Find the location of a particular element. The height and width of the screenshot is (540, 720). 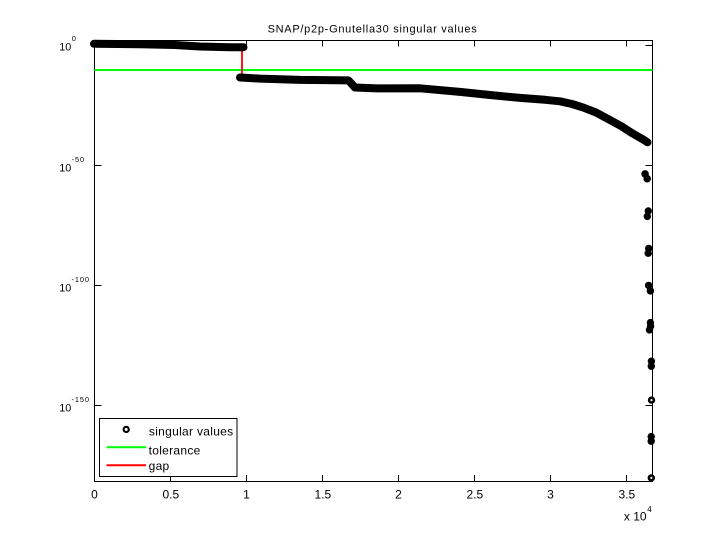

svg-text: 2 is located at coordinates (398, 494).